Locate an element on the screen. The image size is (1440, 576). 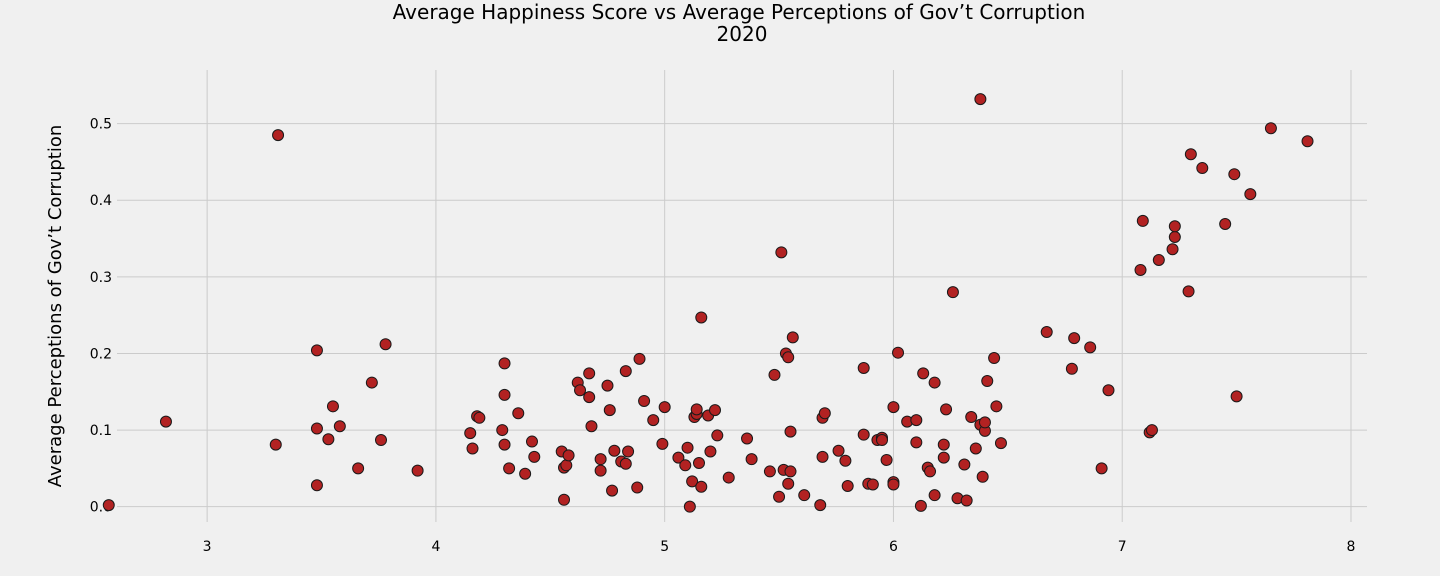
y-tick-label: 0.3 is located at coordinates (101, 278).